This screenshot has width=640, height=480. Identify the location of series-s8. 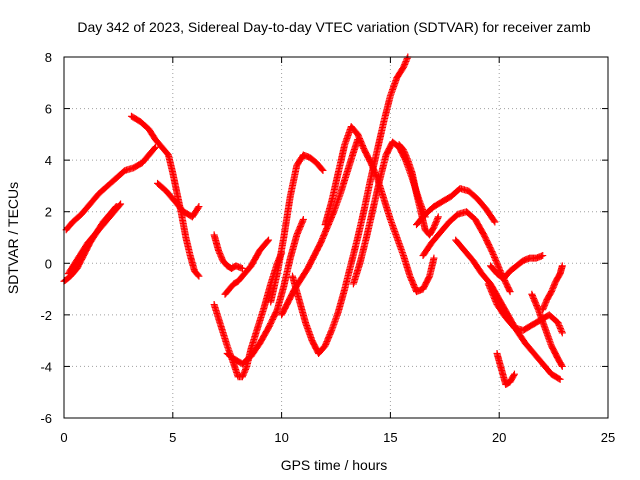
(247, 267).